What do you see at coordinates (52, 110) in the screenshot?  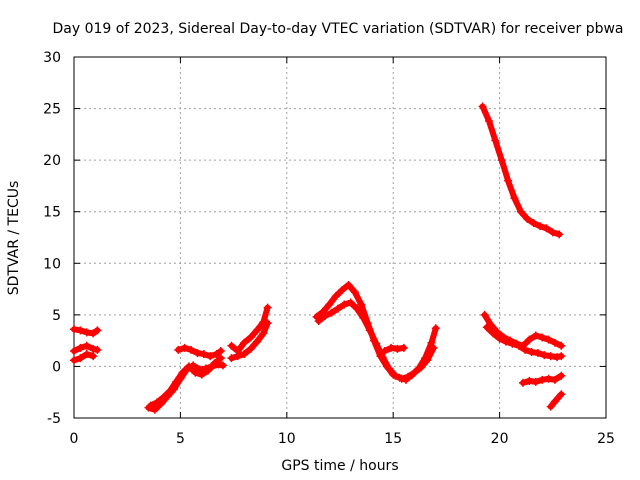 I see `y-tick-label: 25` at bounding box center [52, 110].